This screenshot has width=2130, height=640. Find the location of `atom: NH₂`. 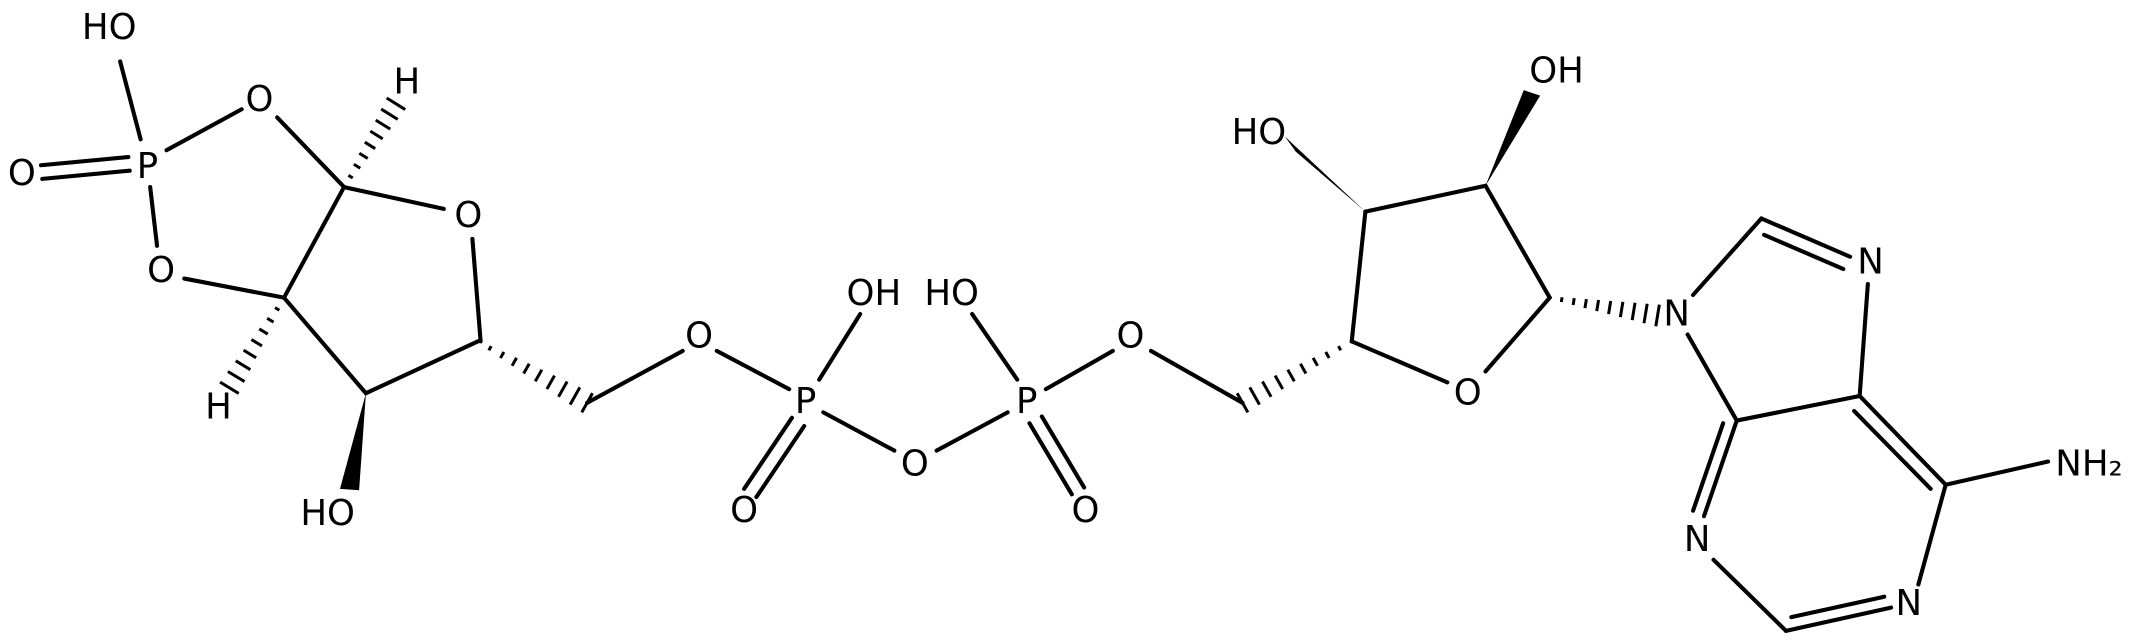

atom: NH₂ is located at coordinates (2088, 464).